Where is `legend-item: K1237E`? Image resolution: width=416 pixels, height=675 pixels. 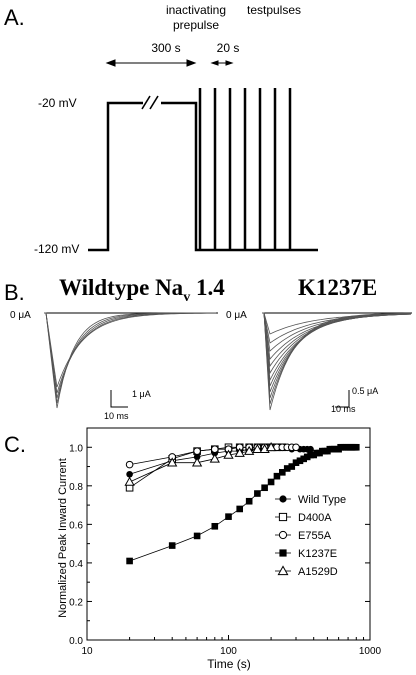 legend-item: K1237E is located at coordinates (306, 554).